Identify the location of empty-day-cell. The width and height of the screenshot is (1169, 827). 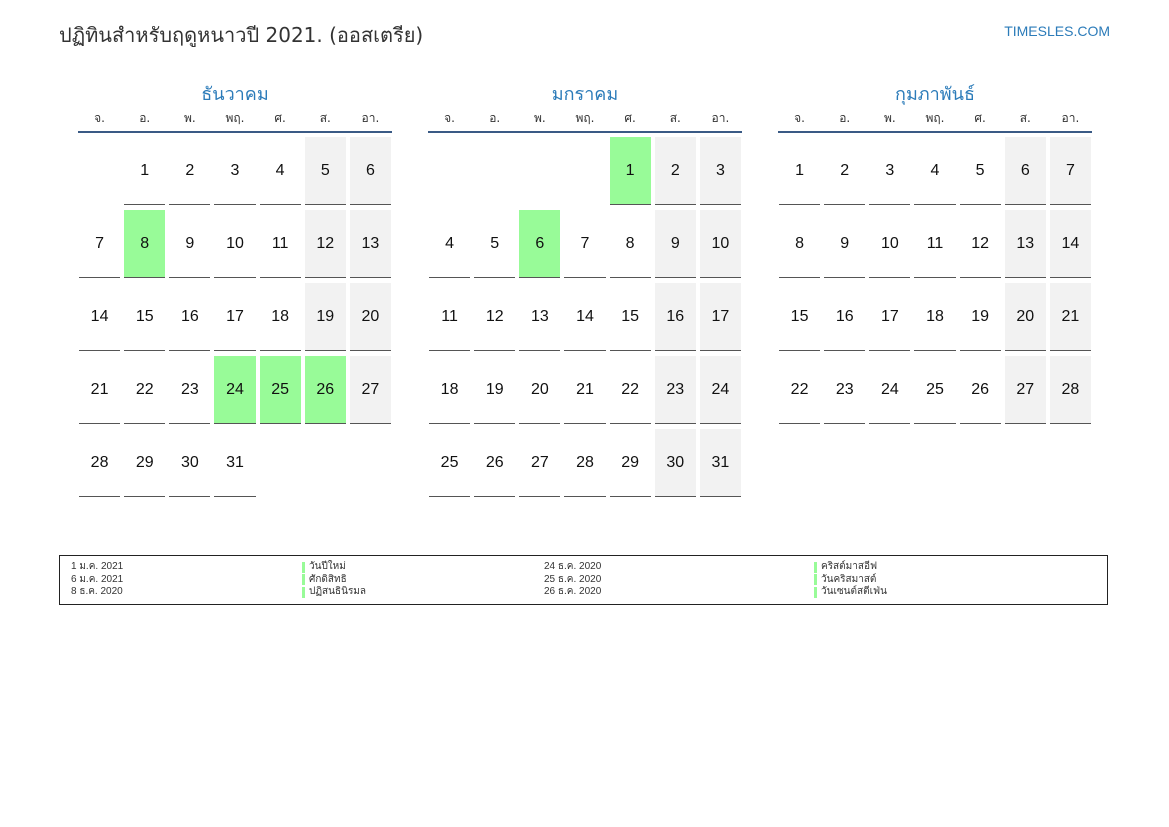
(449, 171).